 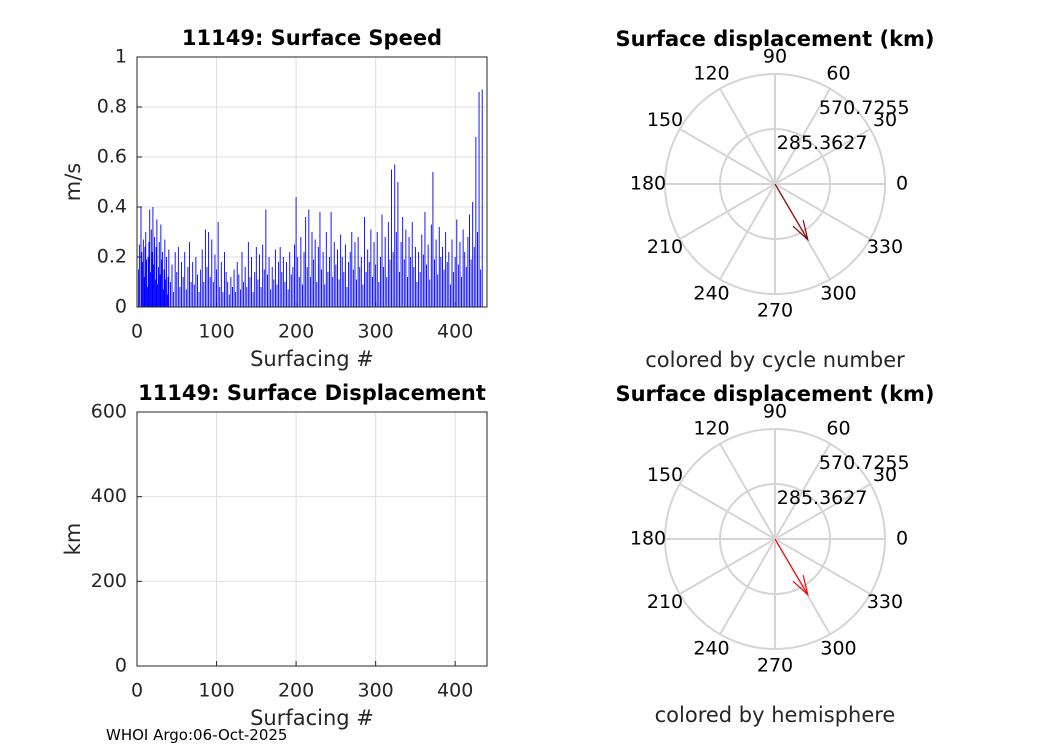 I want to click on displacement-arrowhead, so click(x=800, y=586).